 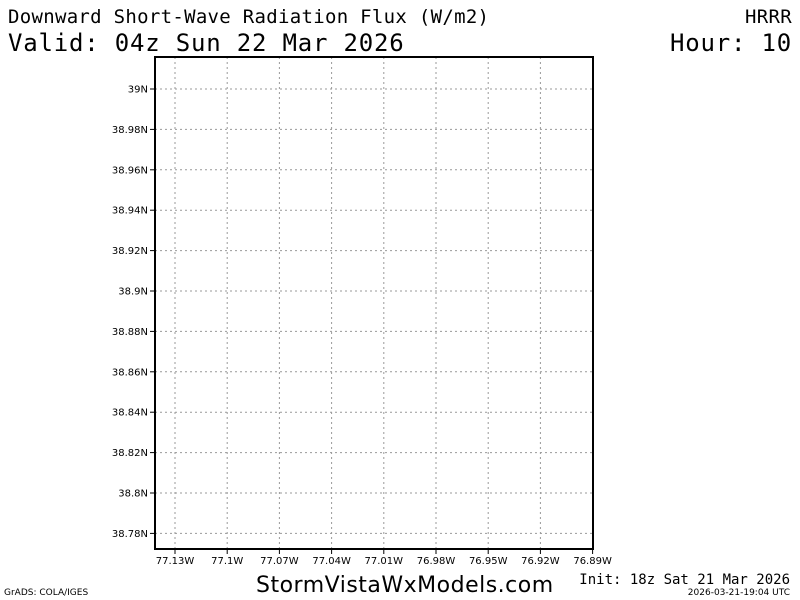 What do you see at coordinates (46, 593) in the screenshot?
I see `grads-credit: GrADS: COLA/IGES` at bounding box center [46, 593].